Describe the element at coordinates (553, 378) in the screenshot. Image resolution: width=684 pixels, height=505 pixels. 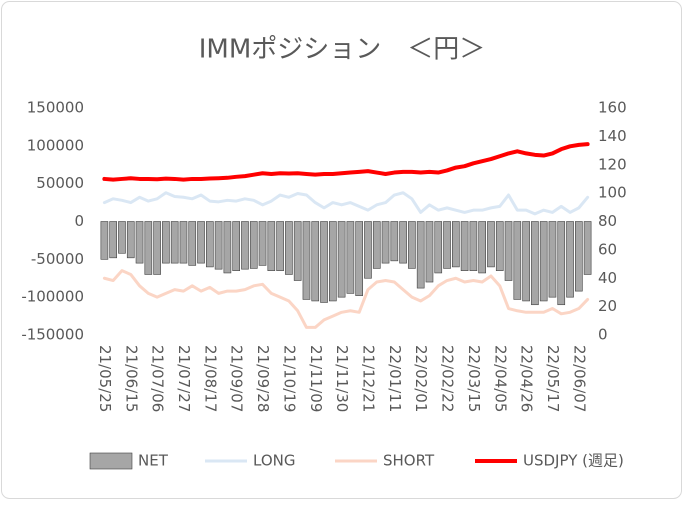
I see `x-tick-label: 22/05/17` at that location.